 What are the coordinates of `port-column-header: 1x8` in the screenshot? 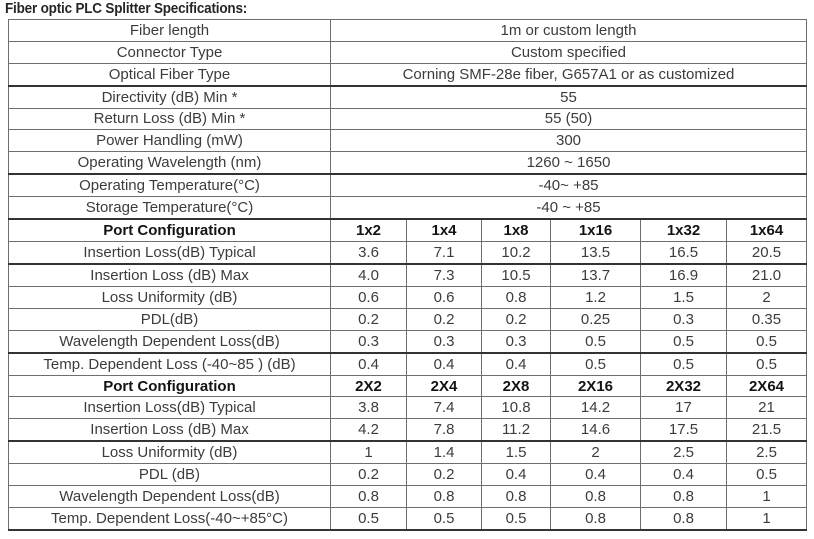 It's located at (516, 230).